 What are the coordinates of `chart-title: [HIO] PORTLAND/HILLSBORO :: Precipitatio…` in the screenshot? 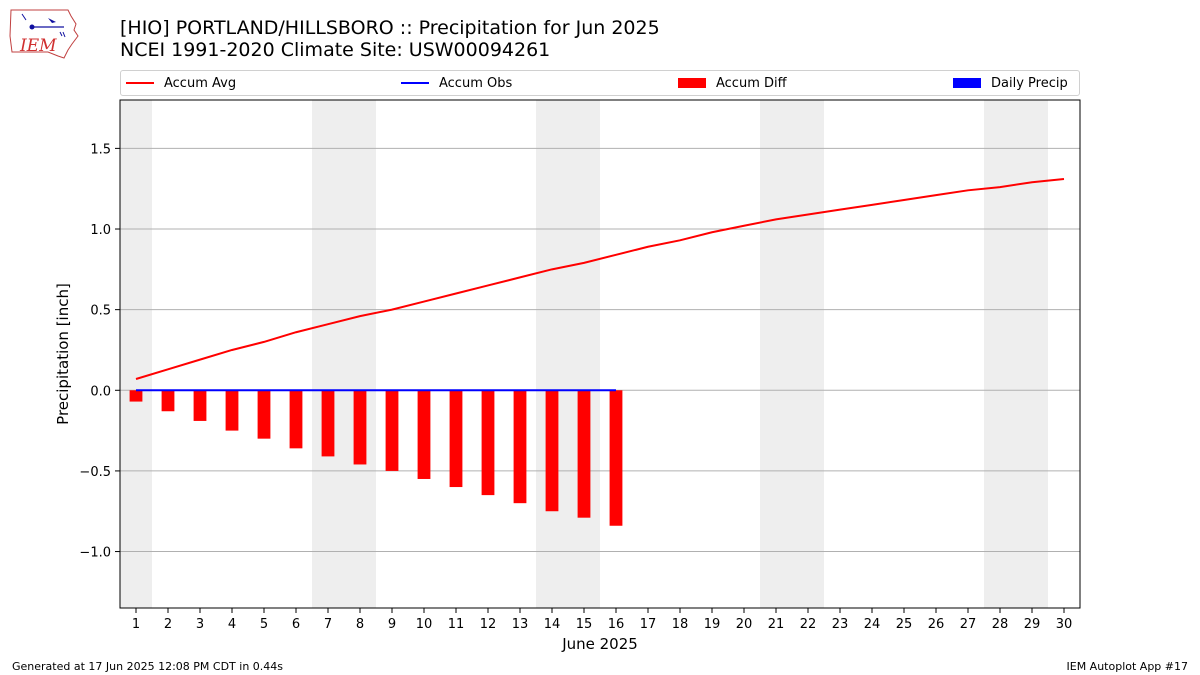 It's located at (390, 28).